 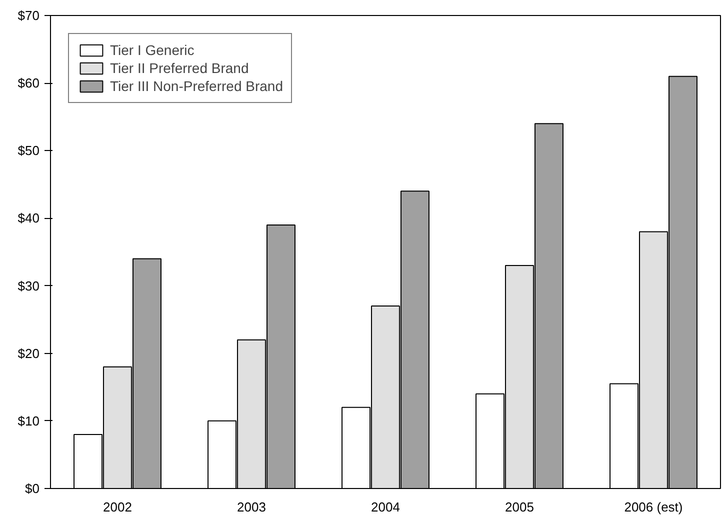 I want to click on x-tick-label: 2002, so click(x=117, y=507).